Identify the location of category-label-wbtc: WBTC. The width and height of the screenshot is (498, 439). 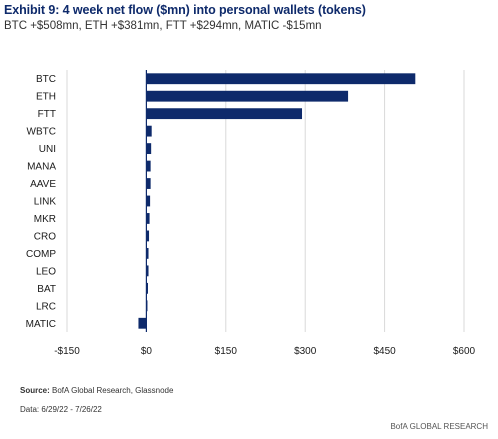
(41, 132).